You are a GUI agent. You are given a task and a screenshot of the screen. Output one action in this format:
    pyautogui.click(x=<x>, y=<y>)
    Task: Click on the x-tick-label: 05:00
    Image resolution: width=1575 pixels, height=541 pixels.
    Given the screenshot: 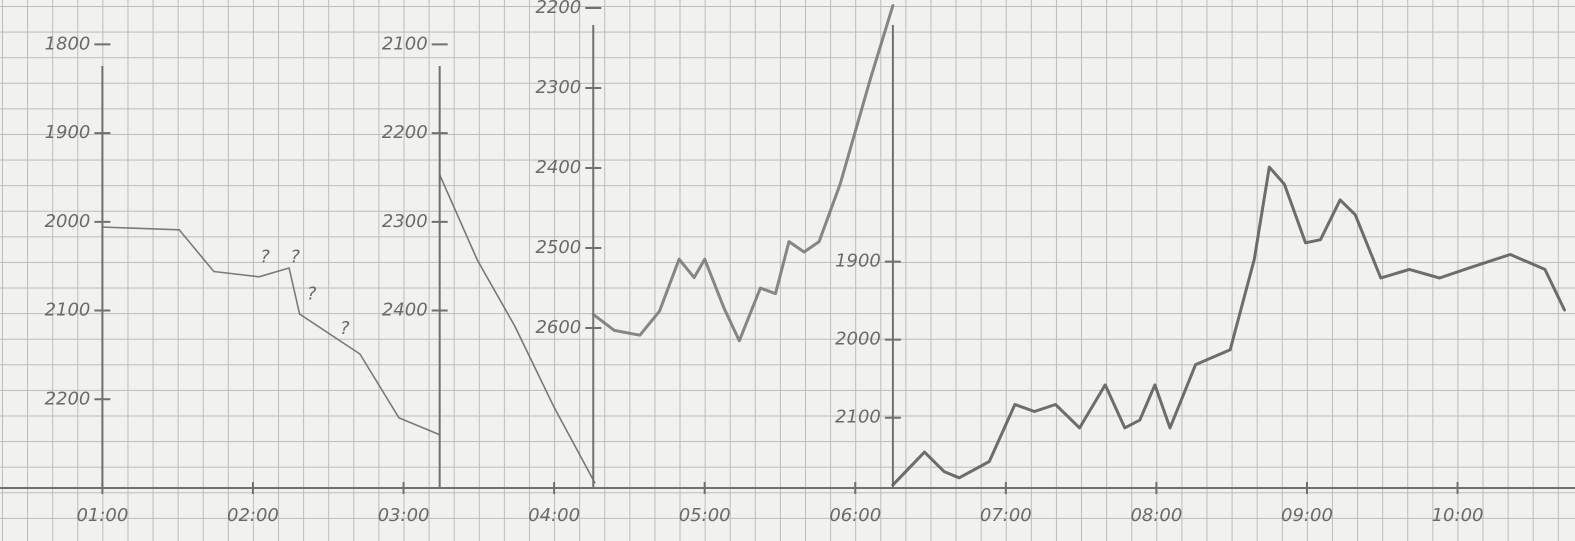 What is the action you would take?
    pyautogui.click(x=705, y=515)
    